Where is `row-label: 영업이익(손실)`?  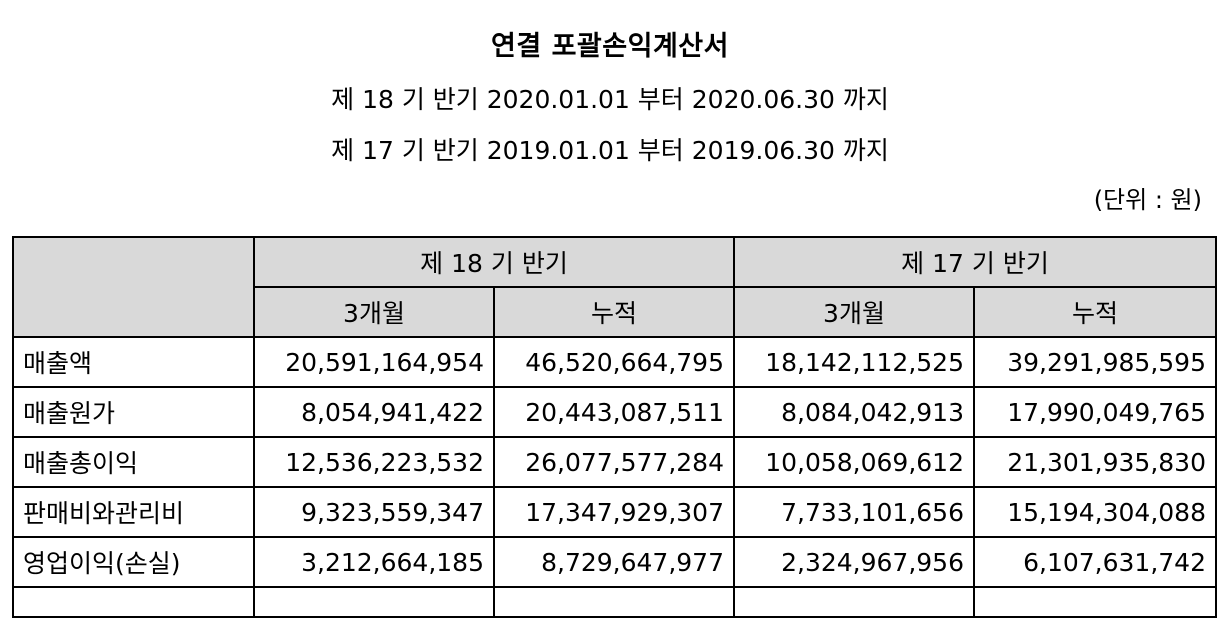 row-label: 영업이익(손실) is located at coordinates (133, 562).